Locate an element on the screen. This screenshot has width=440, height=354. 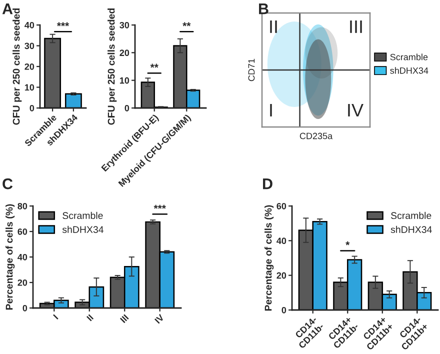
text: B is located at coordinates (263, 9).